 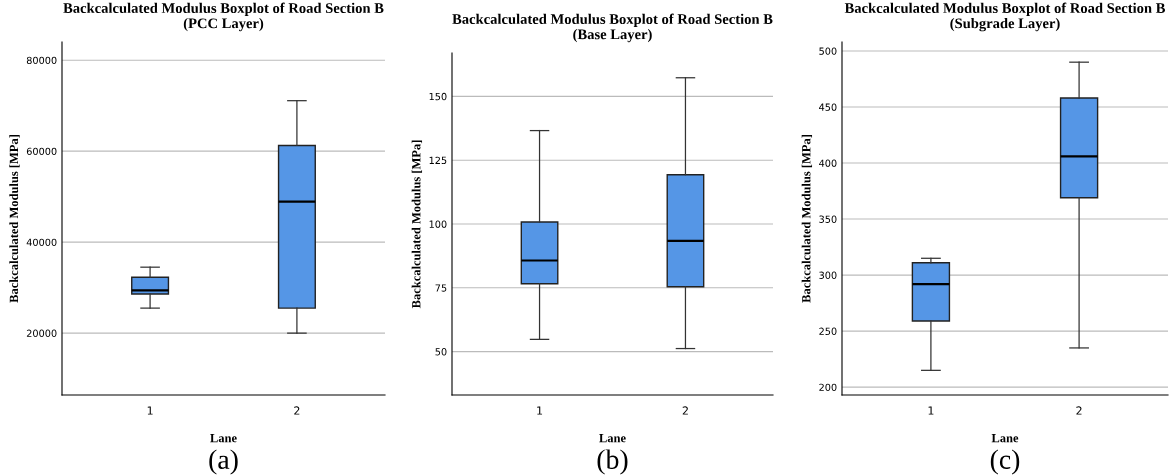 I want to click on y-tick-label: 250, so click(x=828, y=331).